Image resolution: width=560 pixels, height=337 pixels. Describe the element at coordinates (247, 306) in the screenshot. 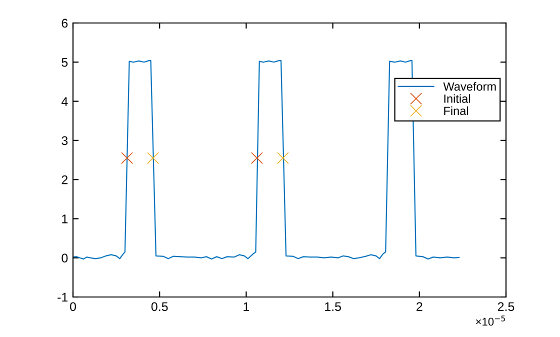

I see `x-tick-label: 1` at that location.